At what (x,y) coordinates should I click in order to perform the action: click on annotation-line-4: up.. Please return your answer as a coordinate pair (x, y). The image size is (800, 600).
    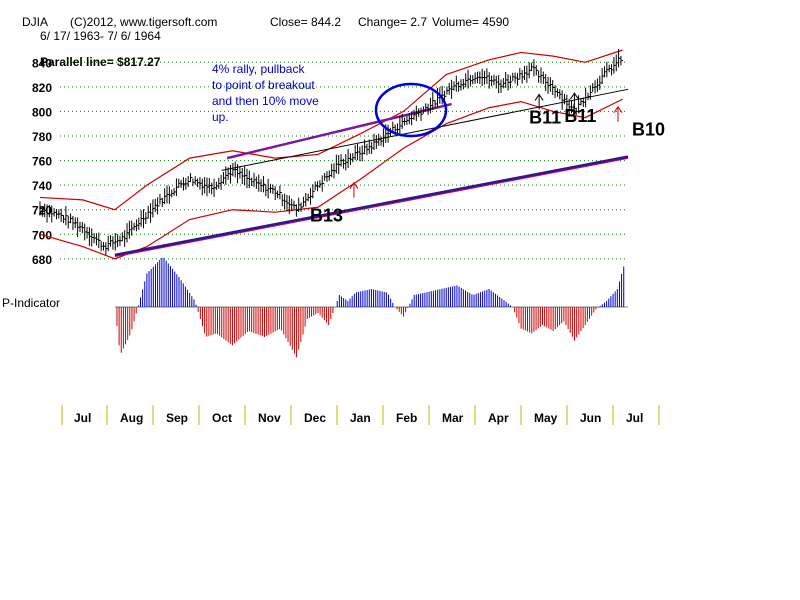
    Looking at the image, I should click on (220, 117).